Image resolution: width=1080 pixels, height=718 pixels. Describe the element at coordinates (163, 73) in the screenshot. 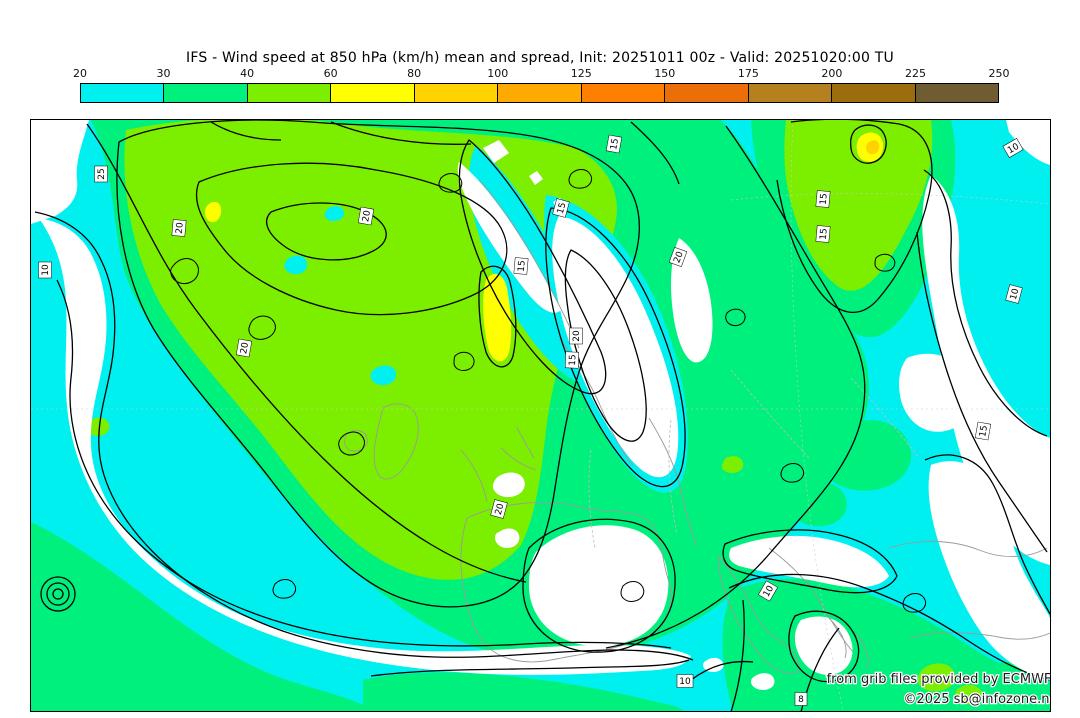

I see `colorbar-tick: 30` at that location.